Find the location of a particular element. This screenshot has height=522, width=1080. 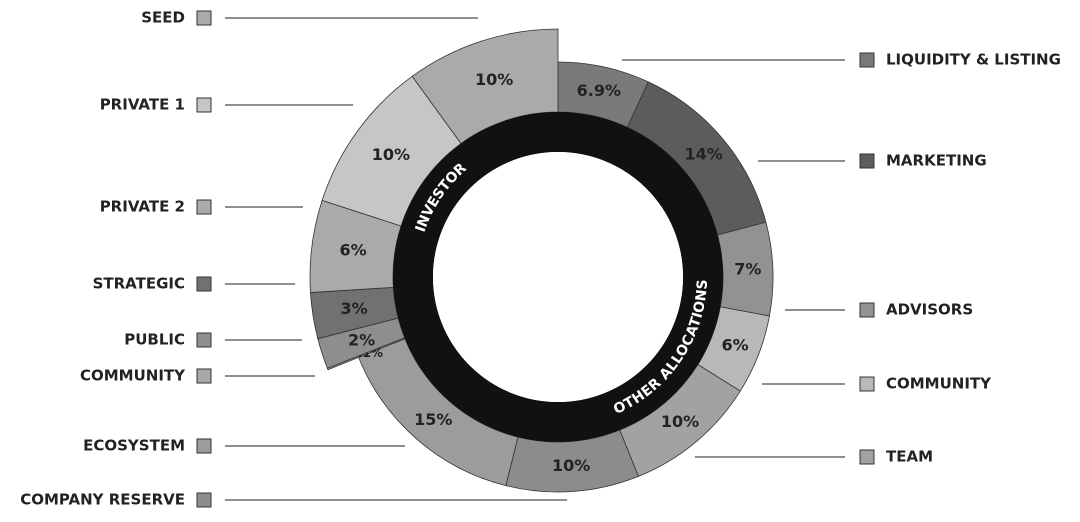

legend-label: STRATEGIC is located at coordinates (139, 284).